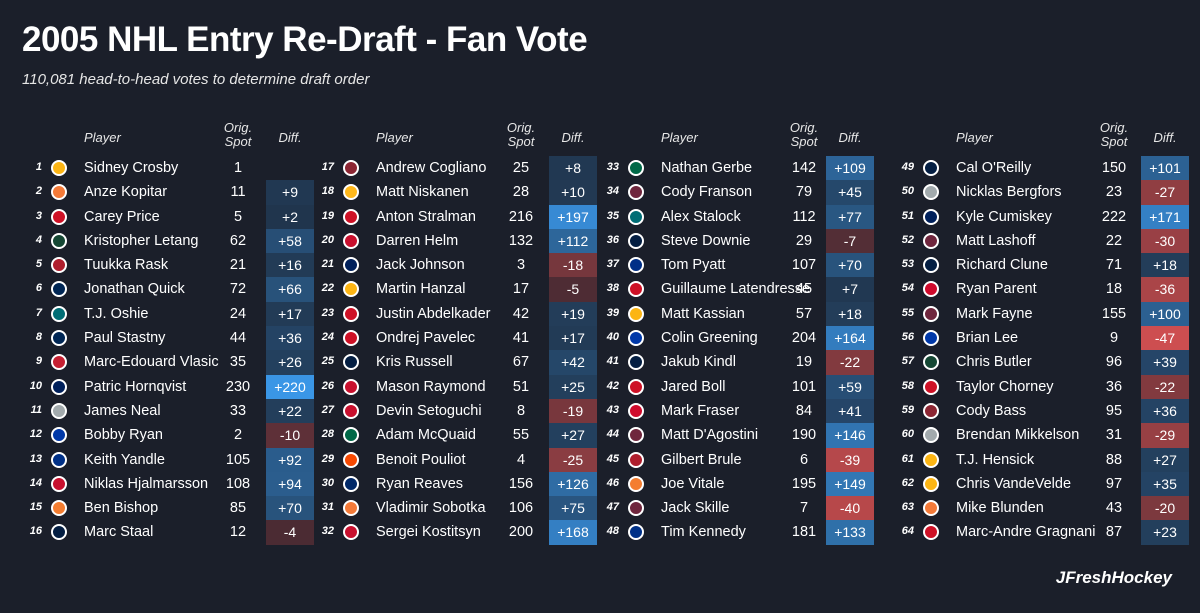  I want to click on diff-value: +146, so click(850, 435).